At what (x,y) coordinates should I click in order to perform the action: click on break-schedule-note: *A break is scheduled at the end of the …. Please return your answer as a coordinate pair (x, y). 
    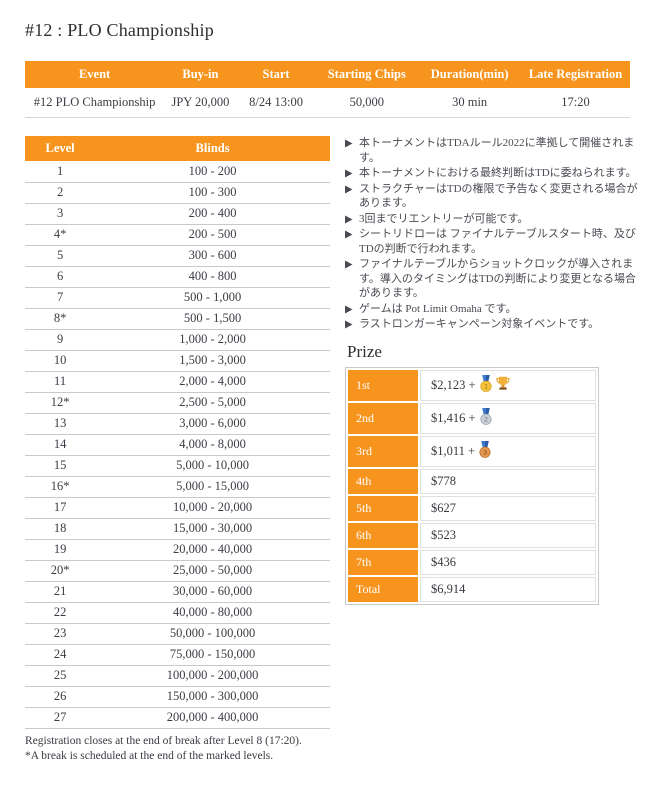
    Looking at the image, I should click on (149, 755).